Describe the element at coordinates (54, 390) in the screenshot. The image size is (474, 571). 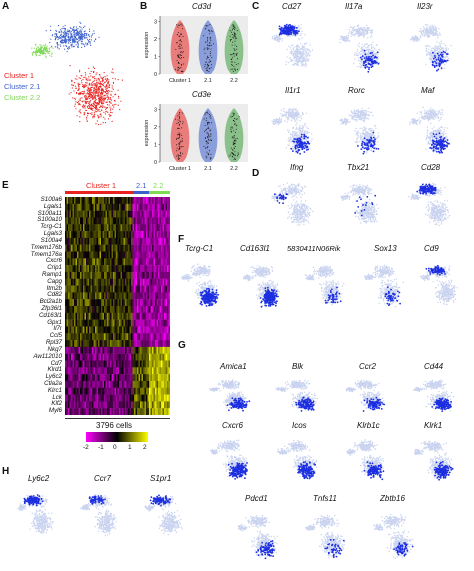
I see `heatmap-row-label: Klrc1` at that location.